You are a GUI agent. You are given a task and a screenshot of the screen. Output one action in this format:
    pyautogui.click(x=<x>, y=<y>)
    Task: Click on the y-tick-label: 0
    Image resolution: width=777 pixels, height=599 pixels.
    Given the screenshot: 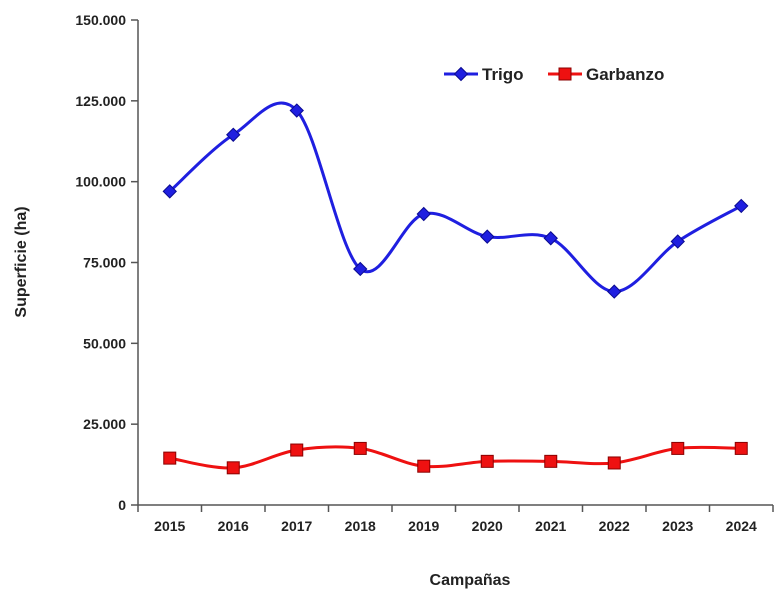 What is the action you would take?
    pyautogui.click(x=122, y=505)
    